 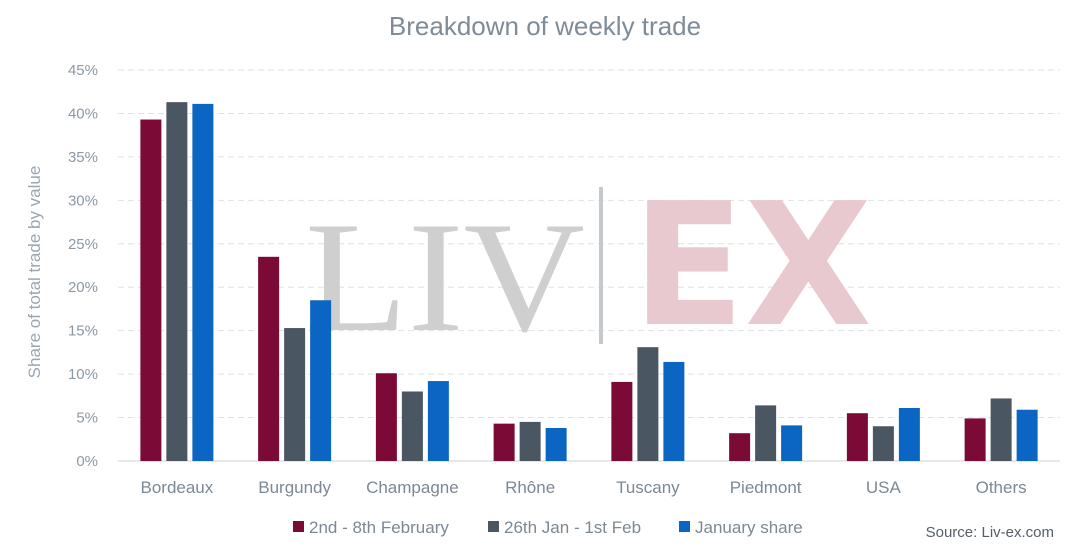 I want to click on x-category-label: Tuscany, so click(x=648, y=487).